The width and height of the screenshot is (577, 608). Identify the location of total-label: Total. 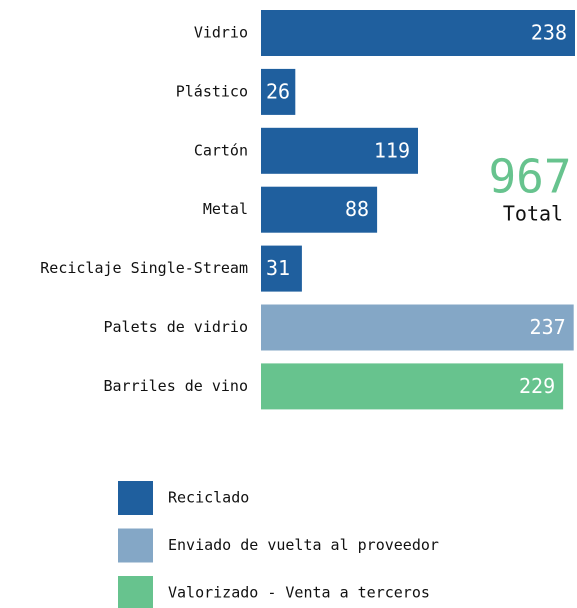
(533, 214).